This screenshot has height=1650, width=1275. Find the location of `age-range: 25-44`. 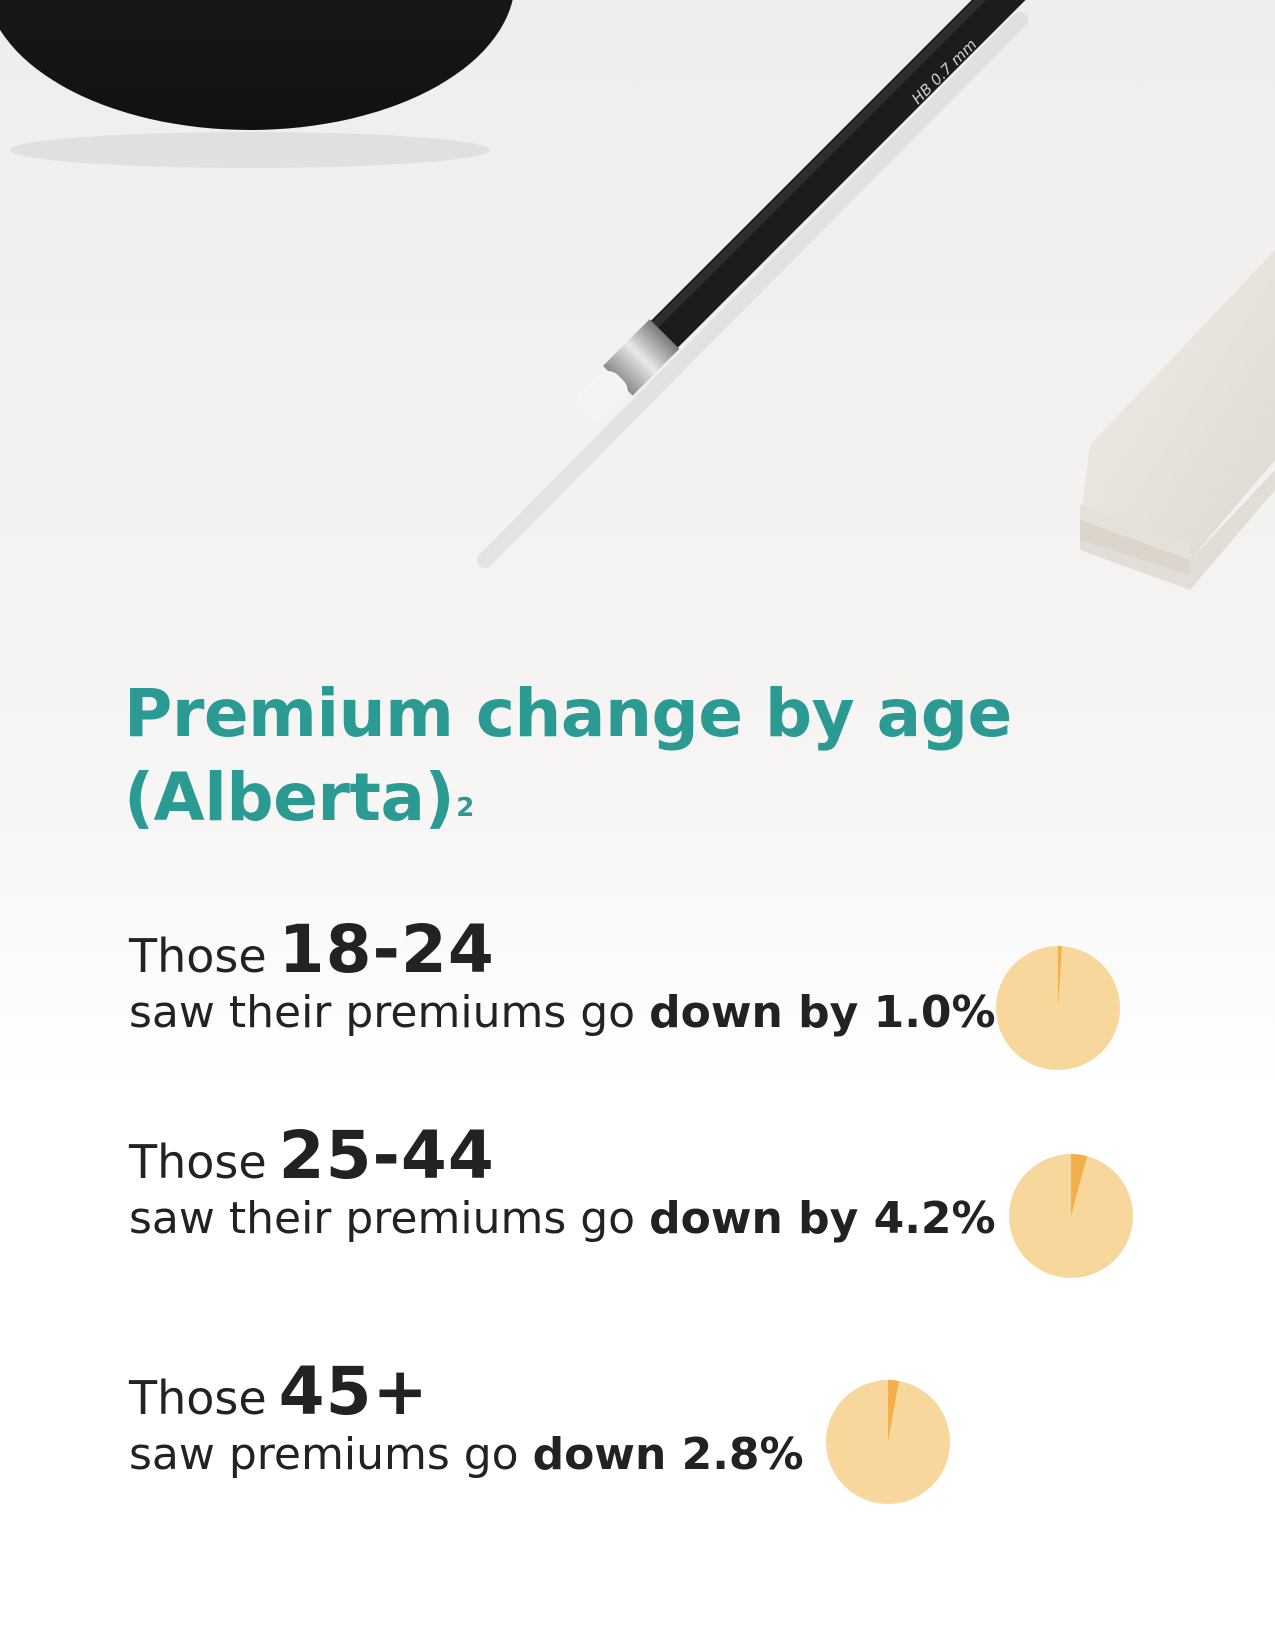

age-range: 25-44 is located at coordinates (386, 1155).